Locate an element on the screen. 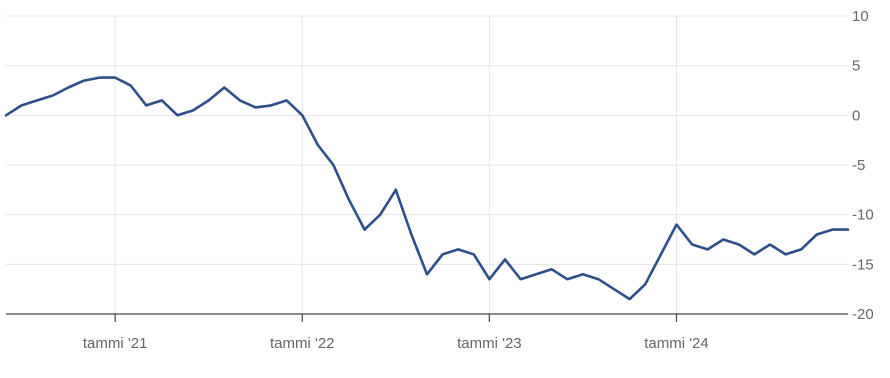  y-tick-label: -15 is located at coordinates (863, 264).